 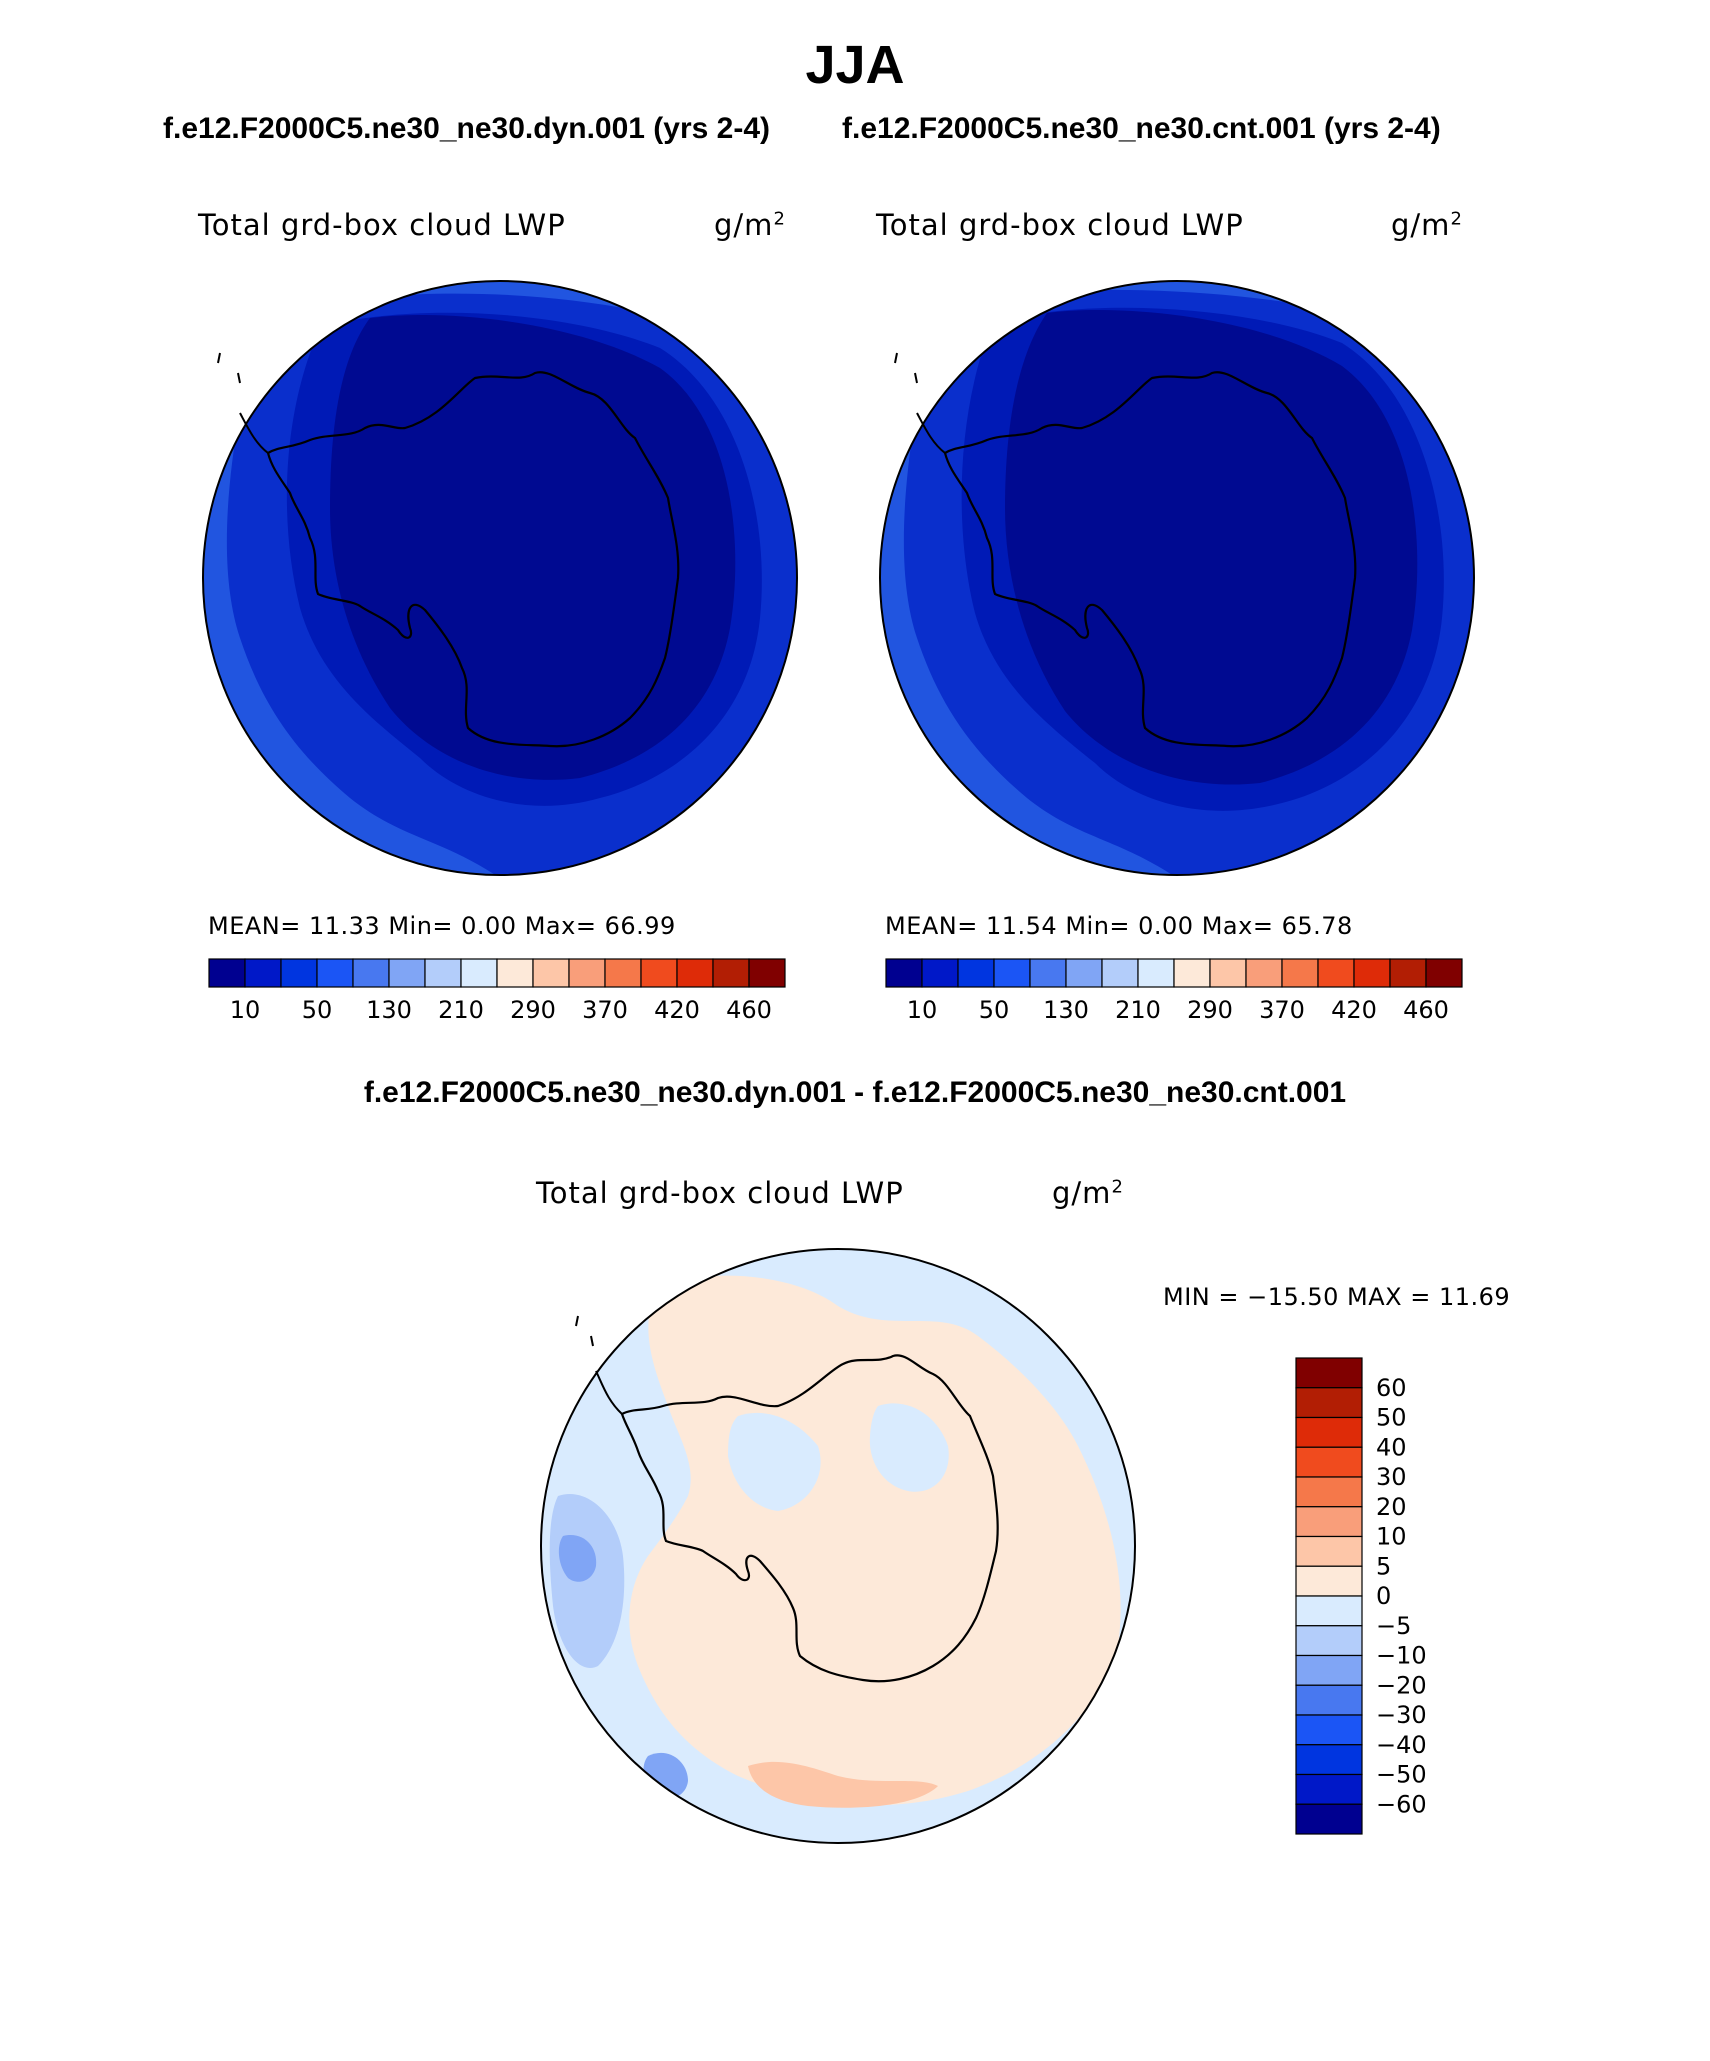 What do you see at coordinates (1383, 1566) in the screenshot?
I see `colorbar-tick-label: 5` at bounding box center [1383, 1566].